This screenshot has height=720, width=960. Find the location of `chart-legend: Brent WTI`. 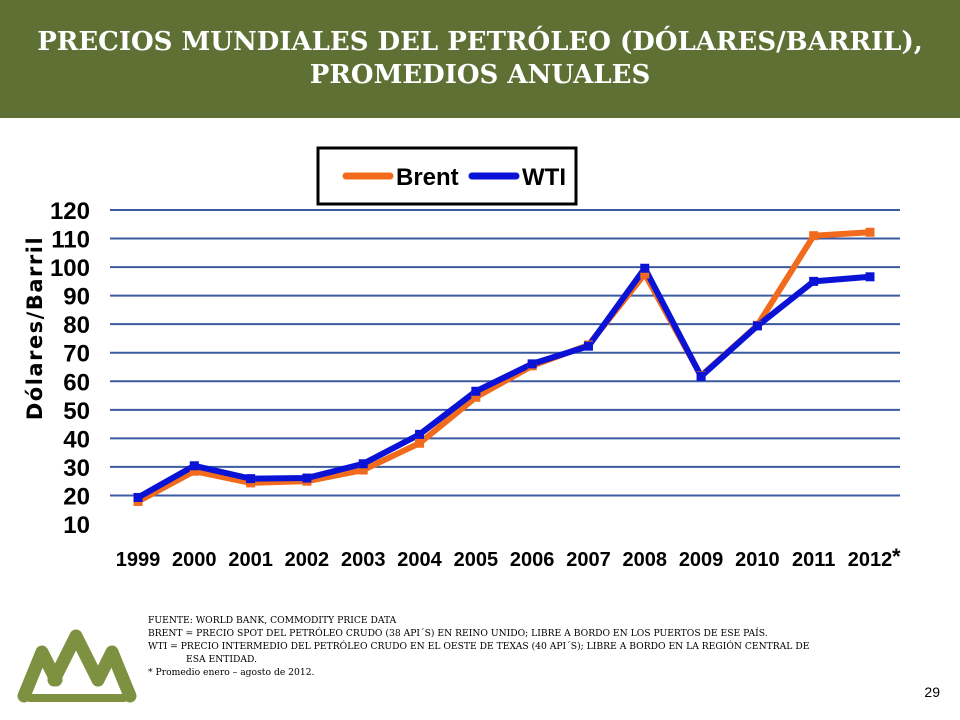

chart-legend: Brent WTI is located at coordinates (447, 176).